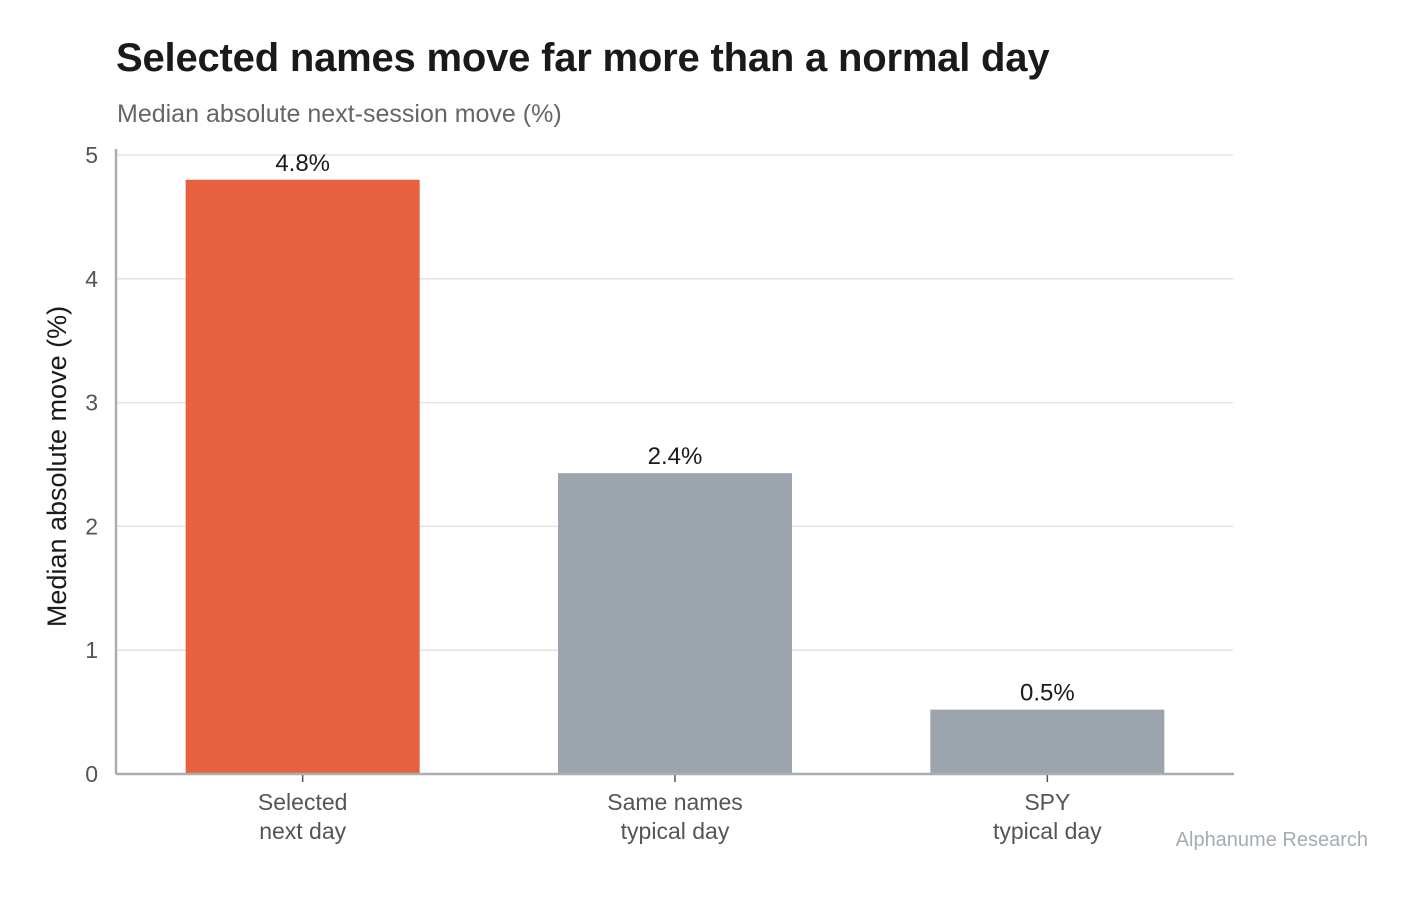 This screenshot has width=1413, height=898. Describe the element at coordinates (91, 279) in the screenshot. I see `y-tick-label: 4` at that location.